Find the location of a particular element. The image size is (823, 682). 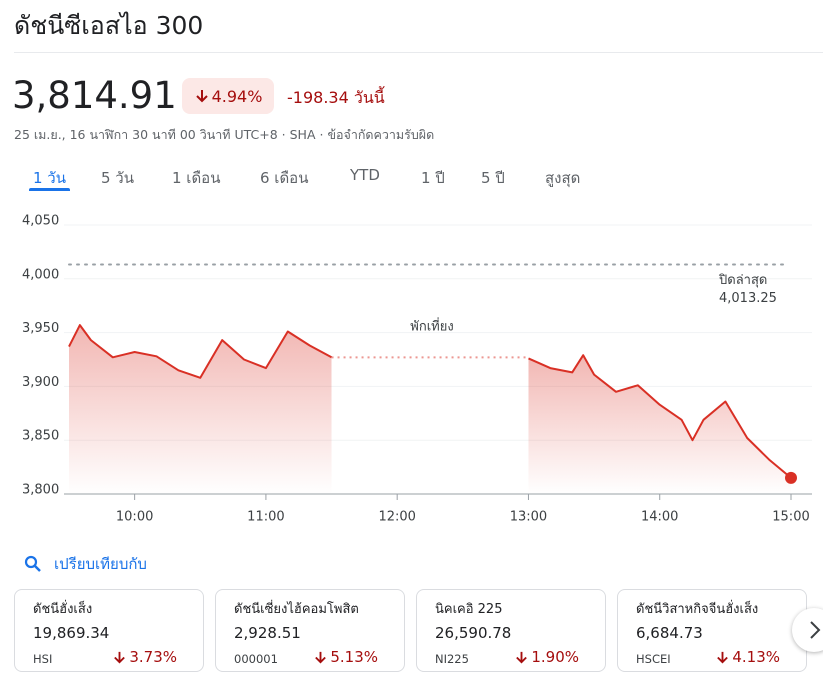

price: 3,814.91 is located at coordinates (94, 95).